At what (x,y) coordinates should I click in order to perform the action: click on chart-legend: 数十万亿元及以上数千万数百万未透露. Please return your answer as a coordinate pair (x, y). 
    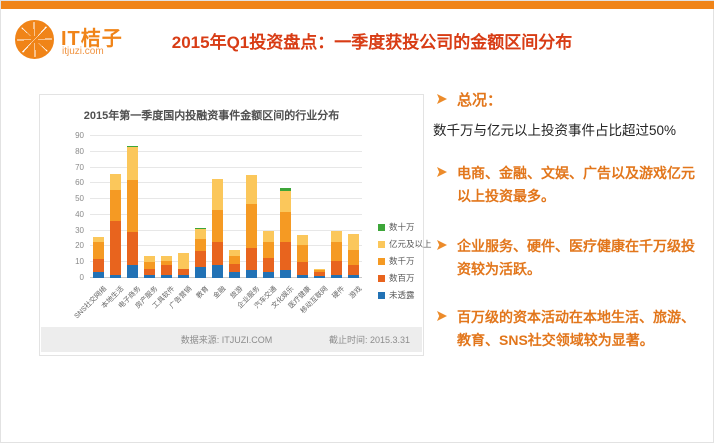
    Looking at the image, I should click on (405, 263).